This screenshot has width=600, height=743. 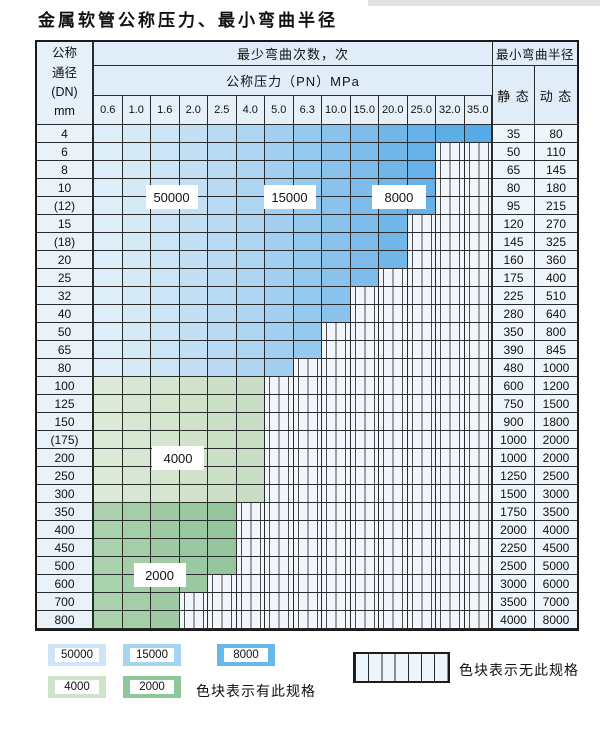 I want to click on zone-label-4000: 4000, so click(x=178, y=458).